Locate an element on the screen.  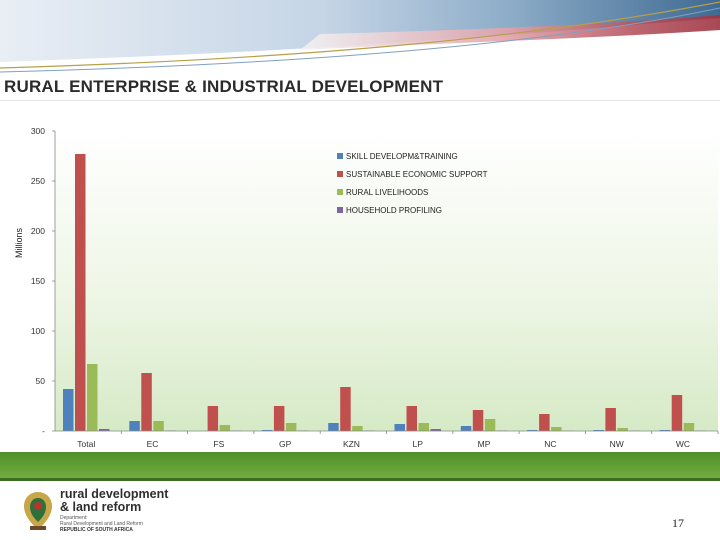
legend-label: RURAL LIVELIHOODS is located at coordinates (387, 192).